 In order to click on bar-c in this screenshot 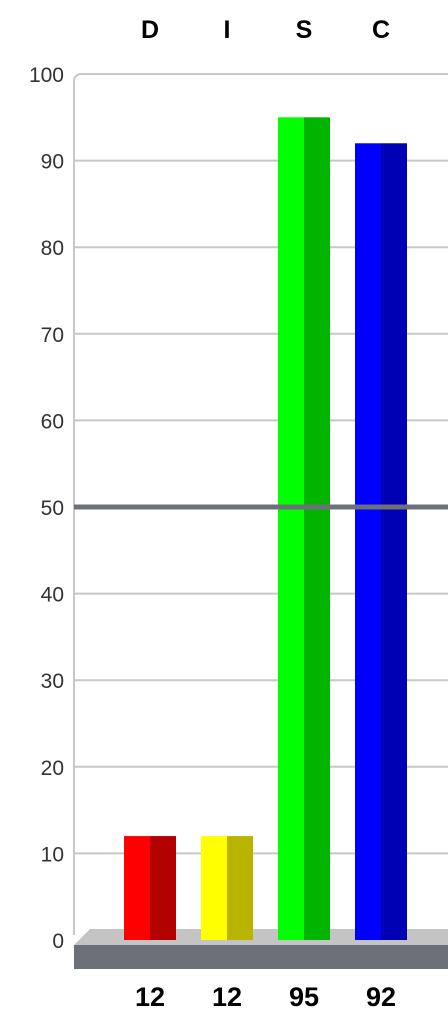, I will do `click(381, 541)`.